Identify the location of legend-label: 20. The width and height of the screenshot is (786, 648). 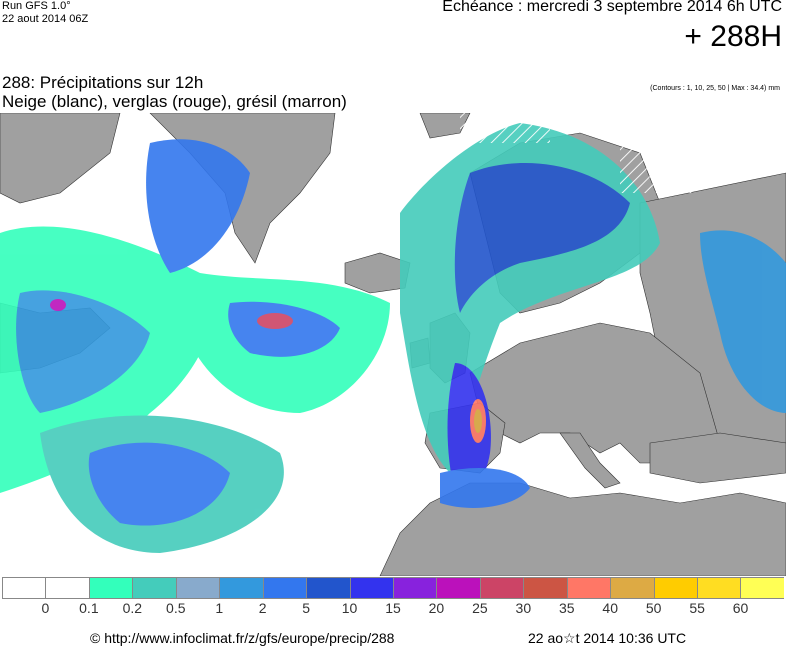
(436, 608).